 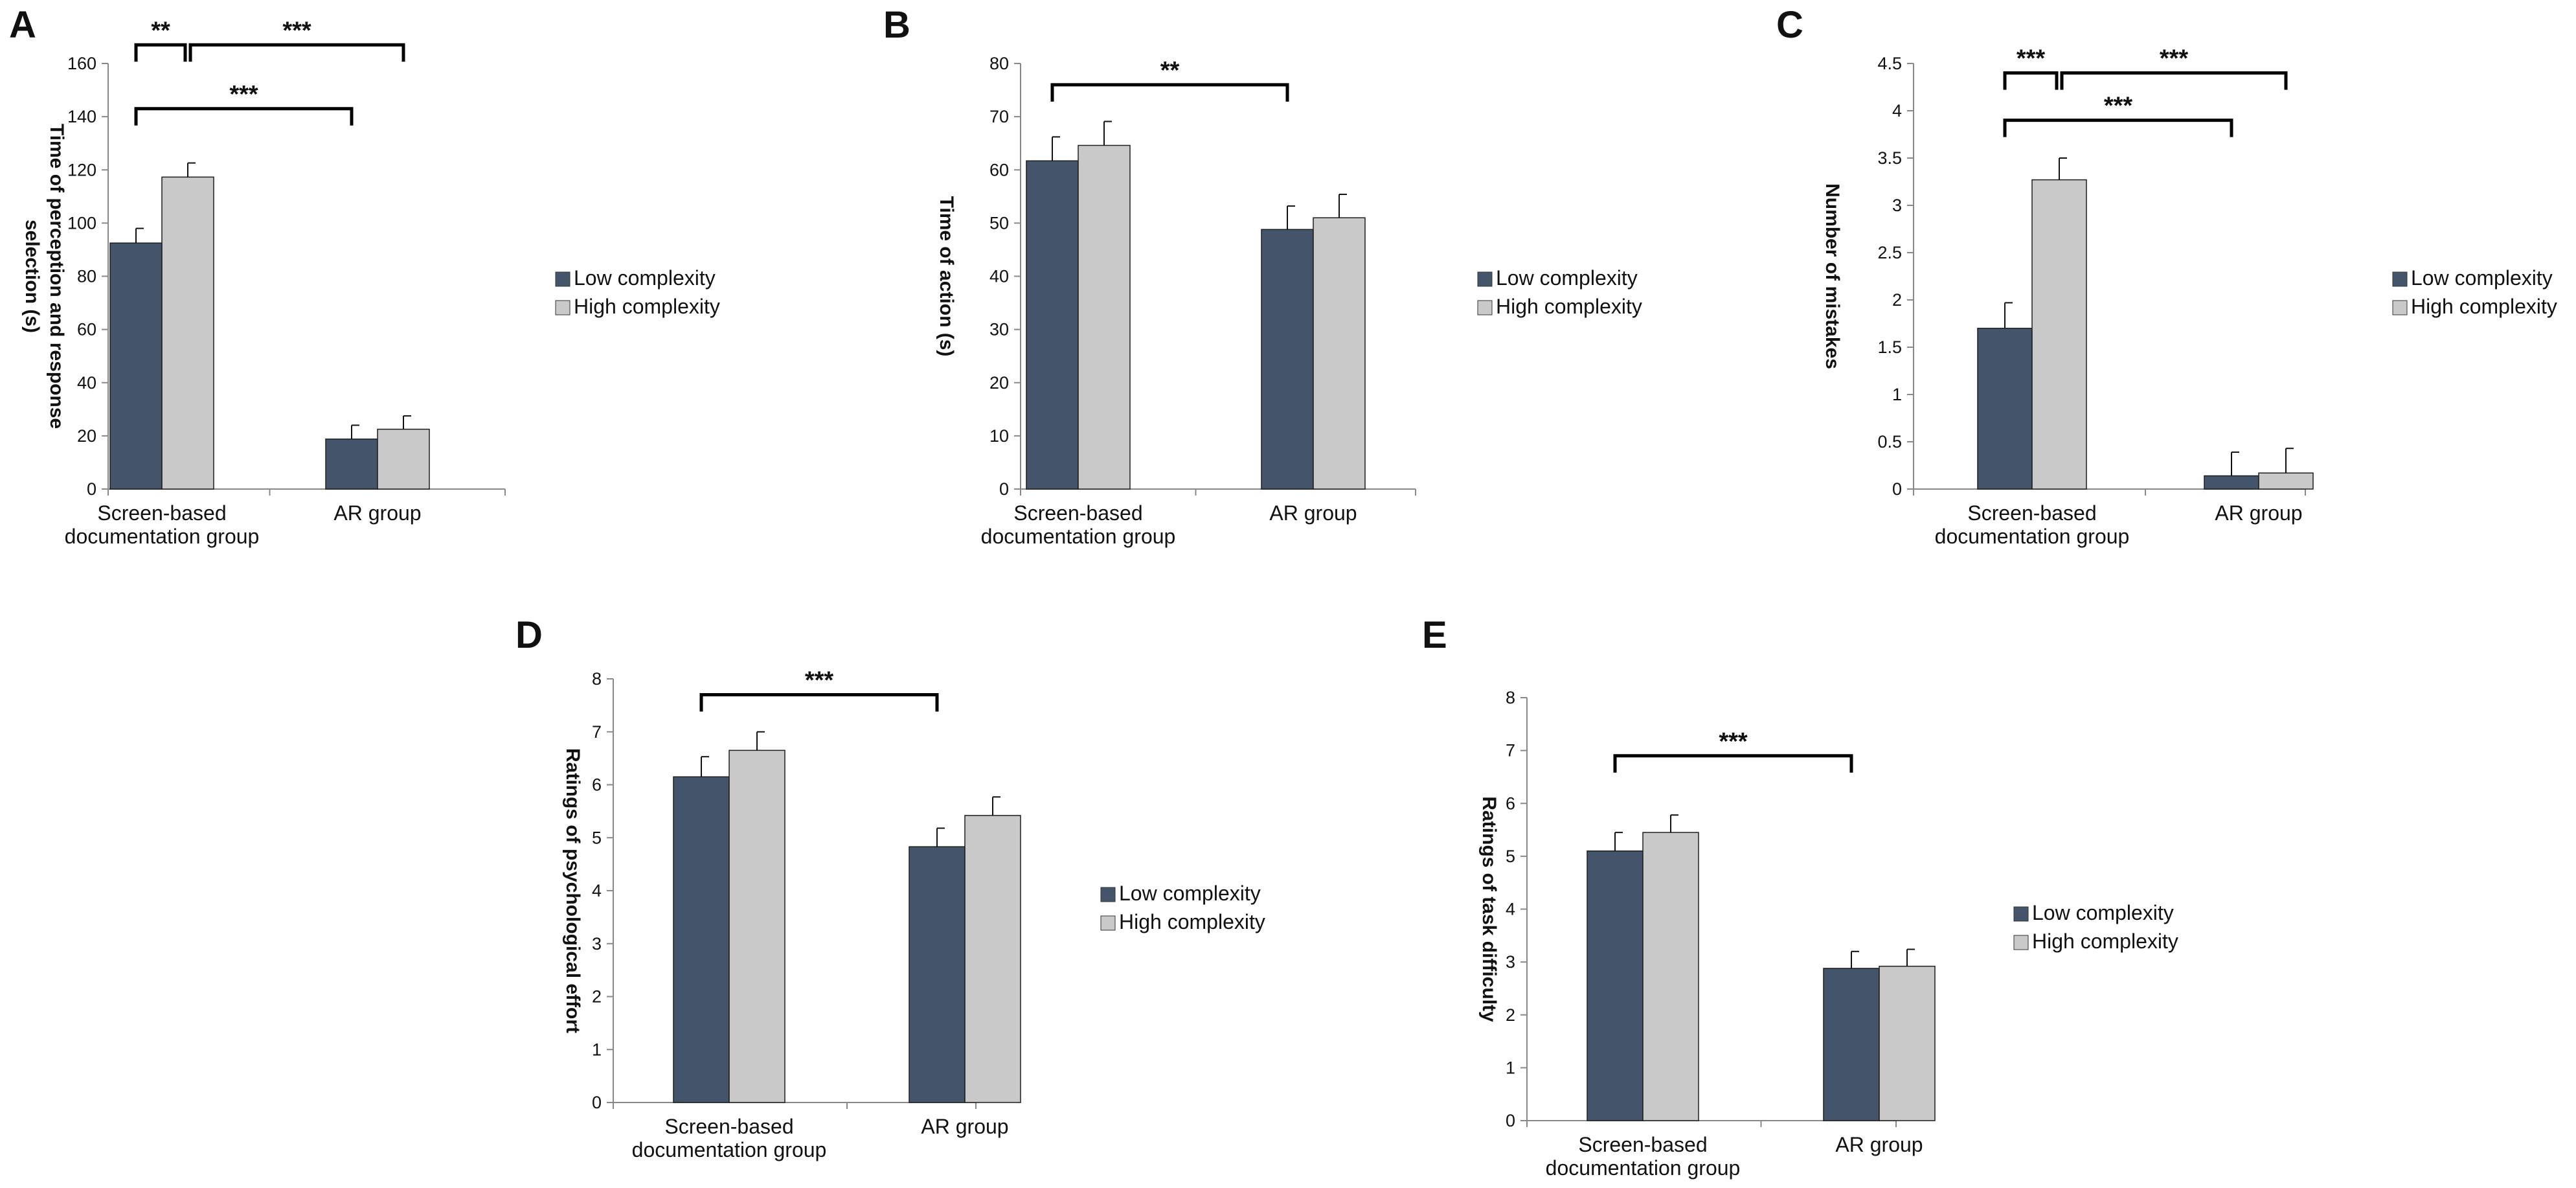 What do you see at coordinates (1435, 635) in the screenshot?
I see `panel-letter: E` at bounding box center [1435, 635].